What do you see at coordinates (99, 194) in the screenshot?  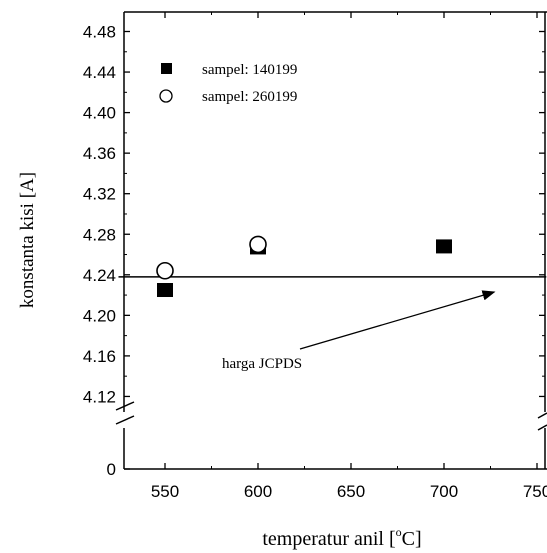 I see `y-tick-label: 4.32` at bounding box center [99, 194].